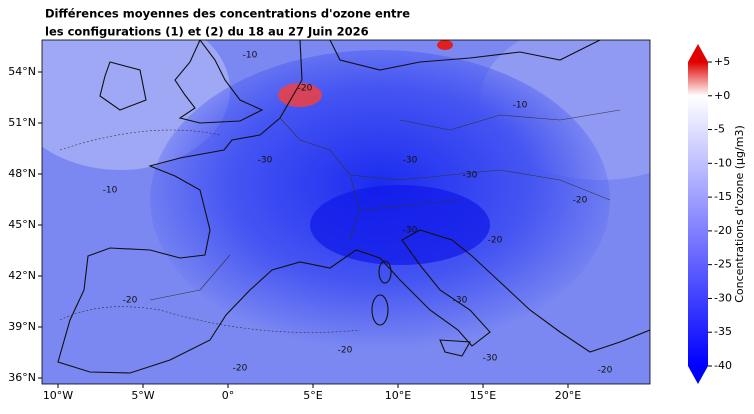  Describe the element at coordinates (22, 173) in the screenshot. I see `y-tick-label: 48°N` at that location.